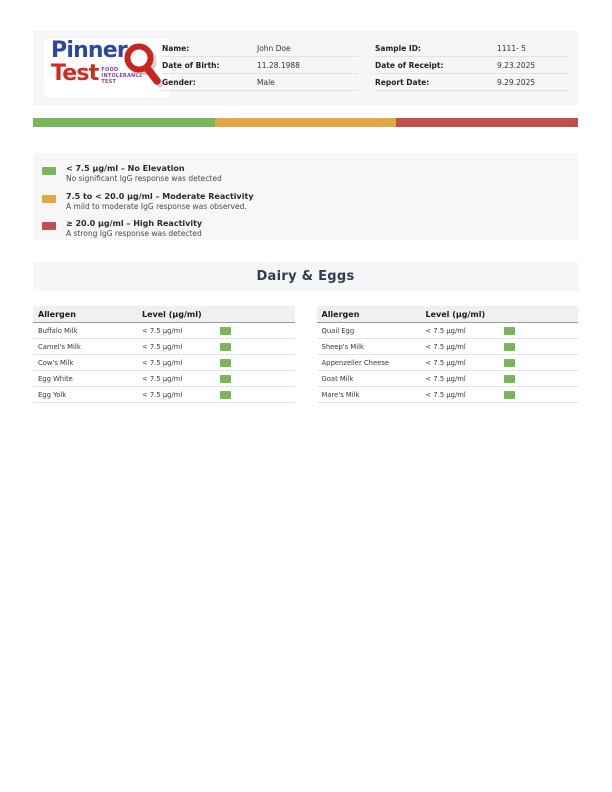 The image size is (612, 792). I want to click on red-swatch-icon, so click(49, 226).